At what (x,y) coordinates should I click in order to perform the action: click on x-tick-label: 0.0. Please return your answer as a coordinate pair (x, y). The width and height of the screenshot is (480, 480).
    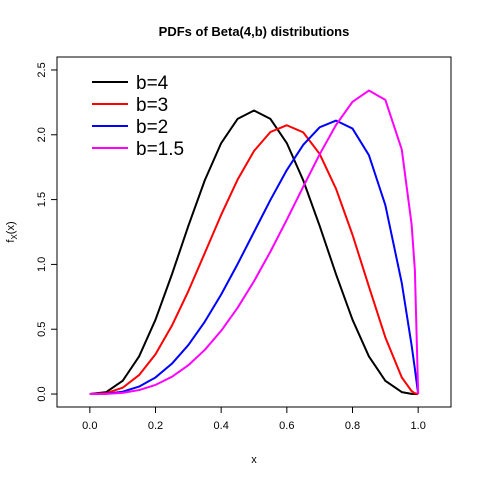
    Looking at the image, I should click on (89, 426).